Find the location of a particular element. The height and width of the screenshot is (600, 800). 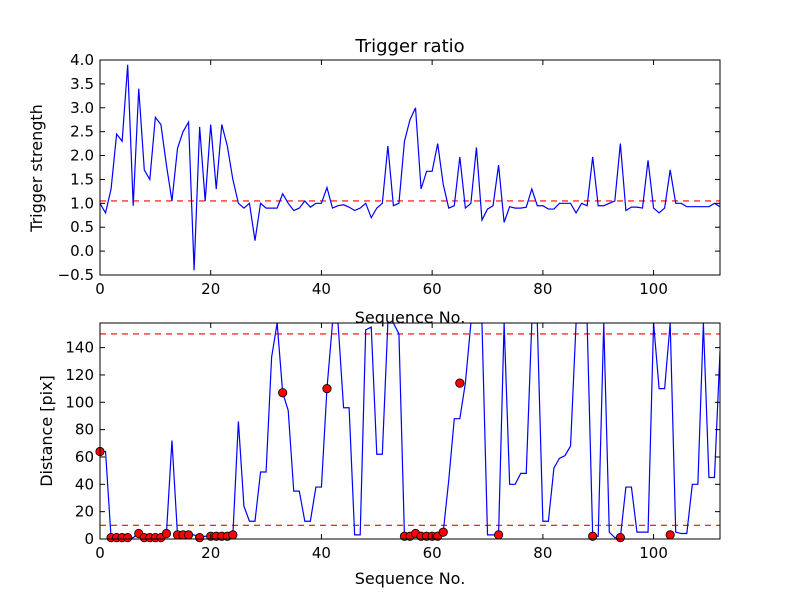

y-tick-label: 100 is located at coordinates (79, 402).